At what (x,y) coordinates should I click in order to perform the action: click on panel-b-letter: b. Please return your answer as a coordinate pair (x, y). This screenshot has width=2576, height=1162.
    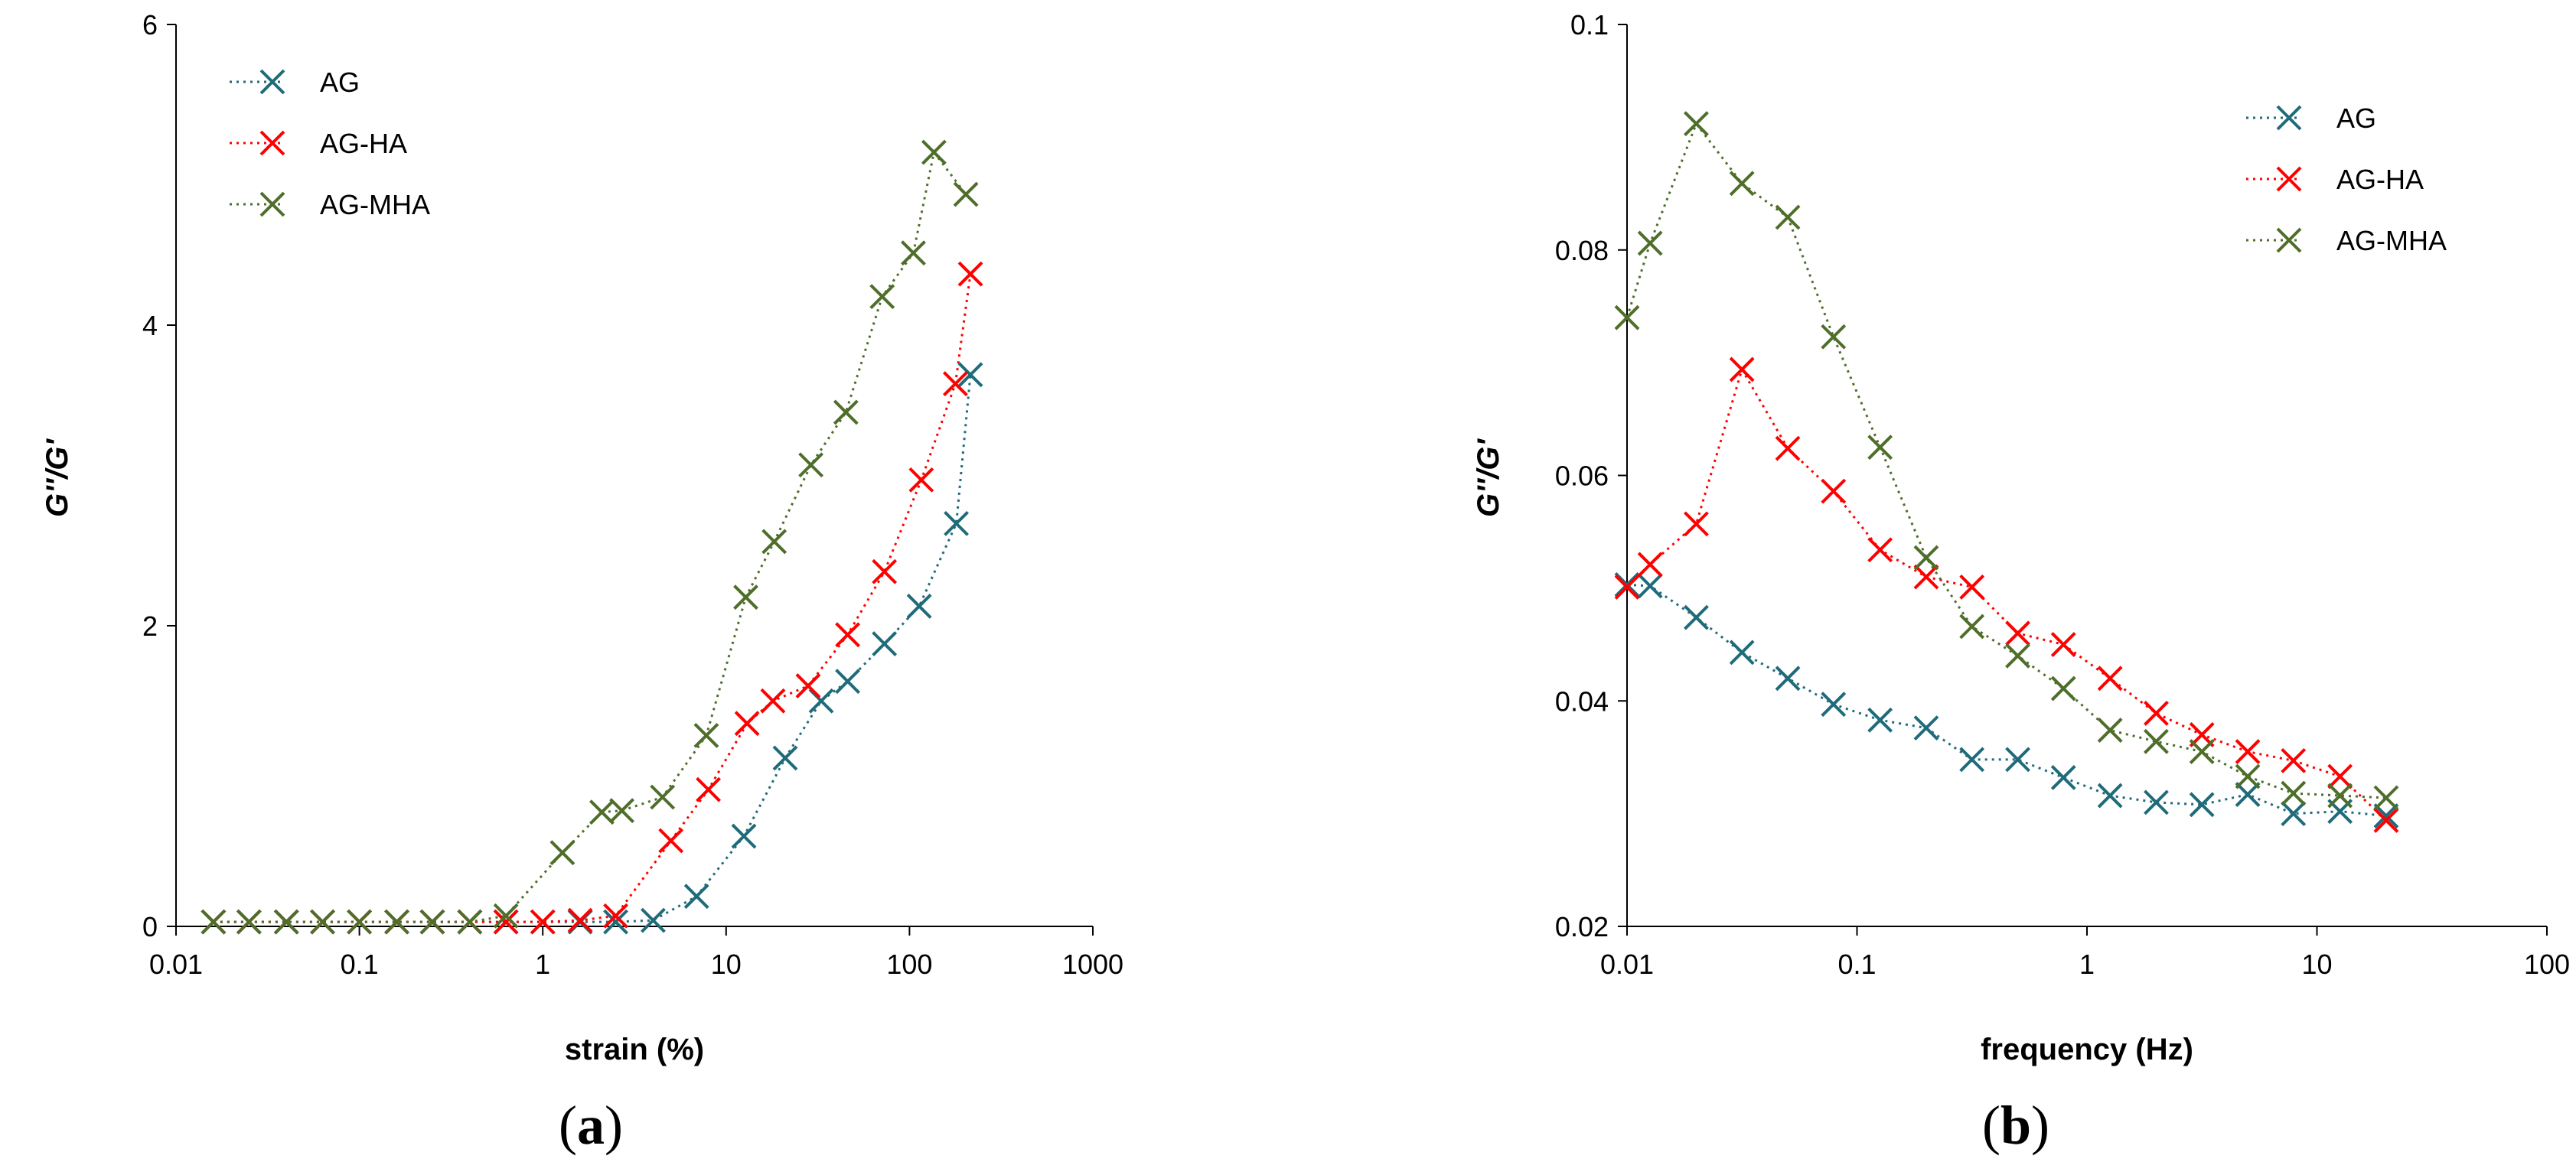
    Looking at the image, I should click on (2015, 1125).